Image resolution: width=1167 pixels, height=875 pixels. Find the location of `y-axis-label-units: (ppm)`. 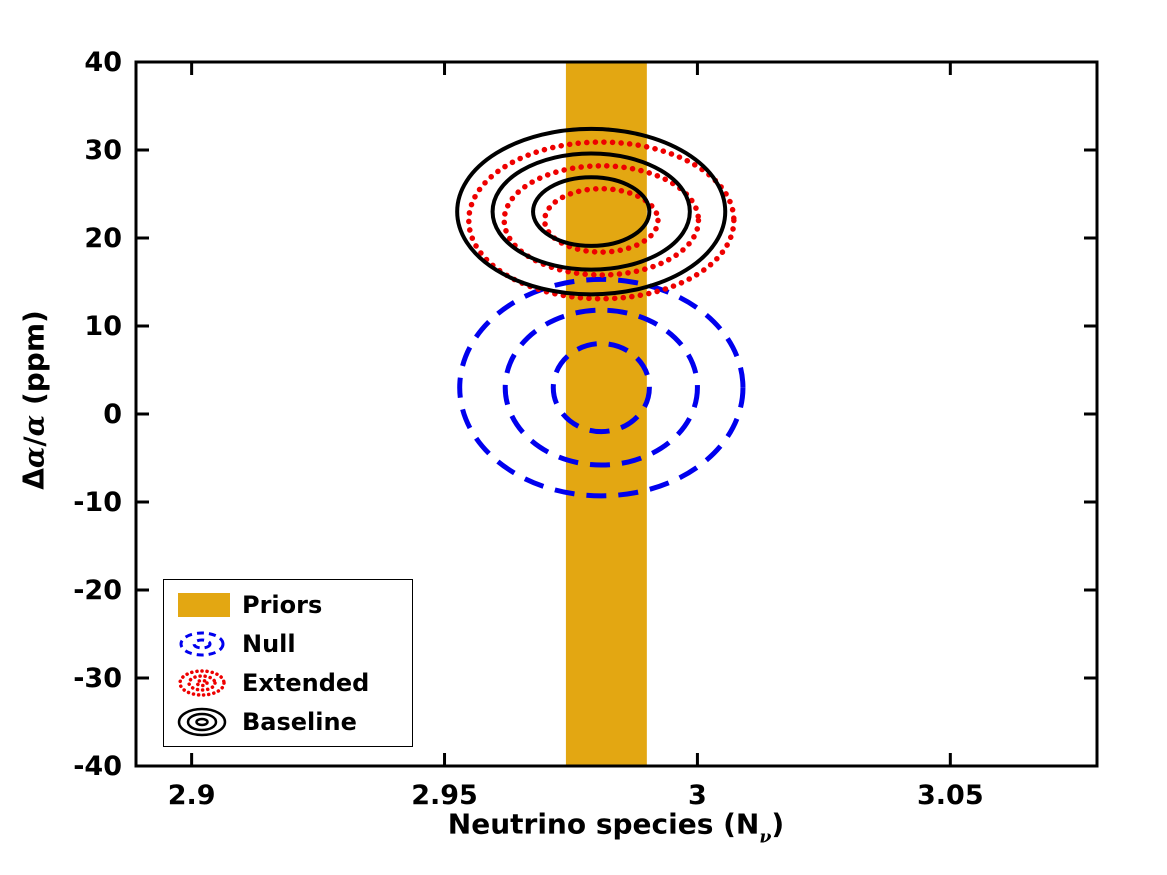

y-axis-label-units: (ppm) is located at coordinates (34, 362).